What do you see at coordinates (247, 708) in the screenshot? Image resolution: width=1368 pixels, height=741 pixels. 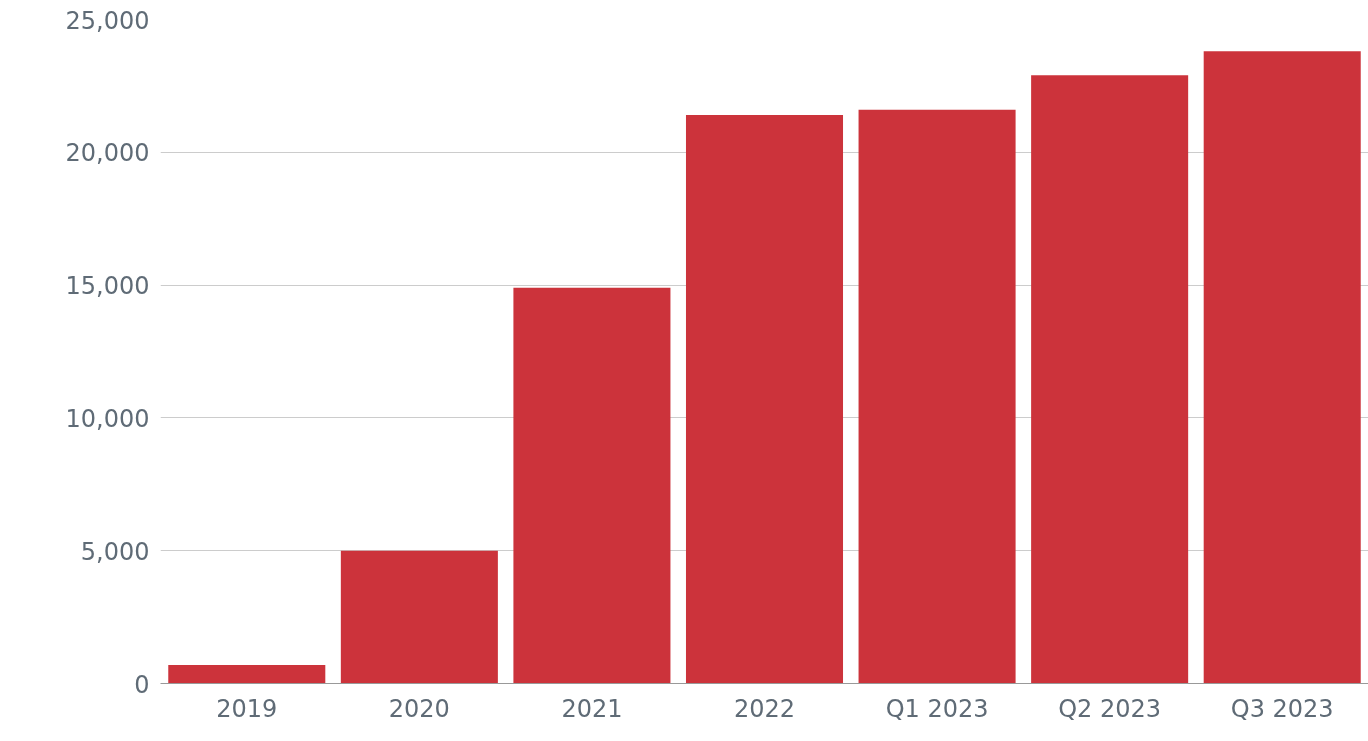 I see `x-tick-label: 2019` at bounding box center [247, 708].